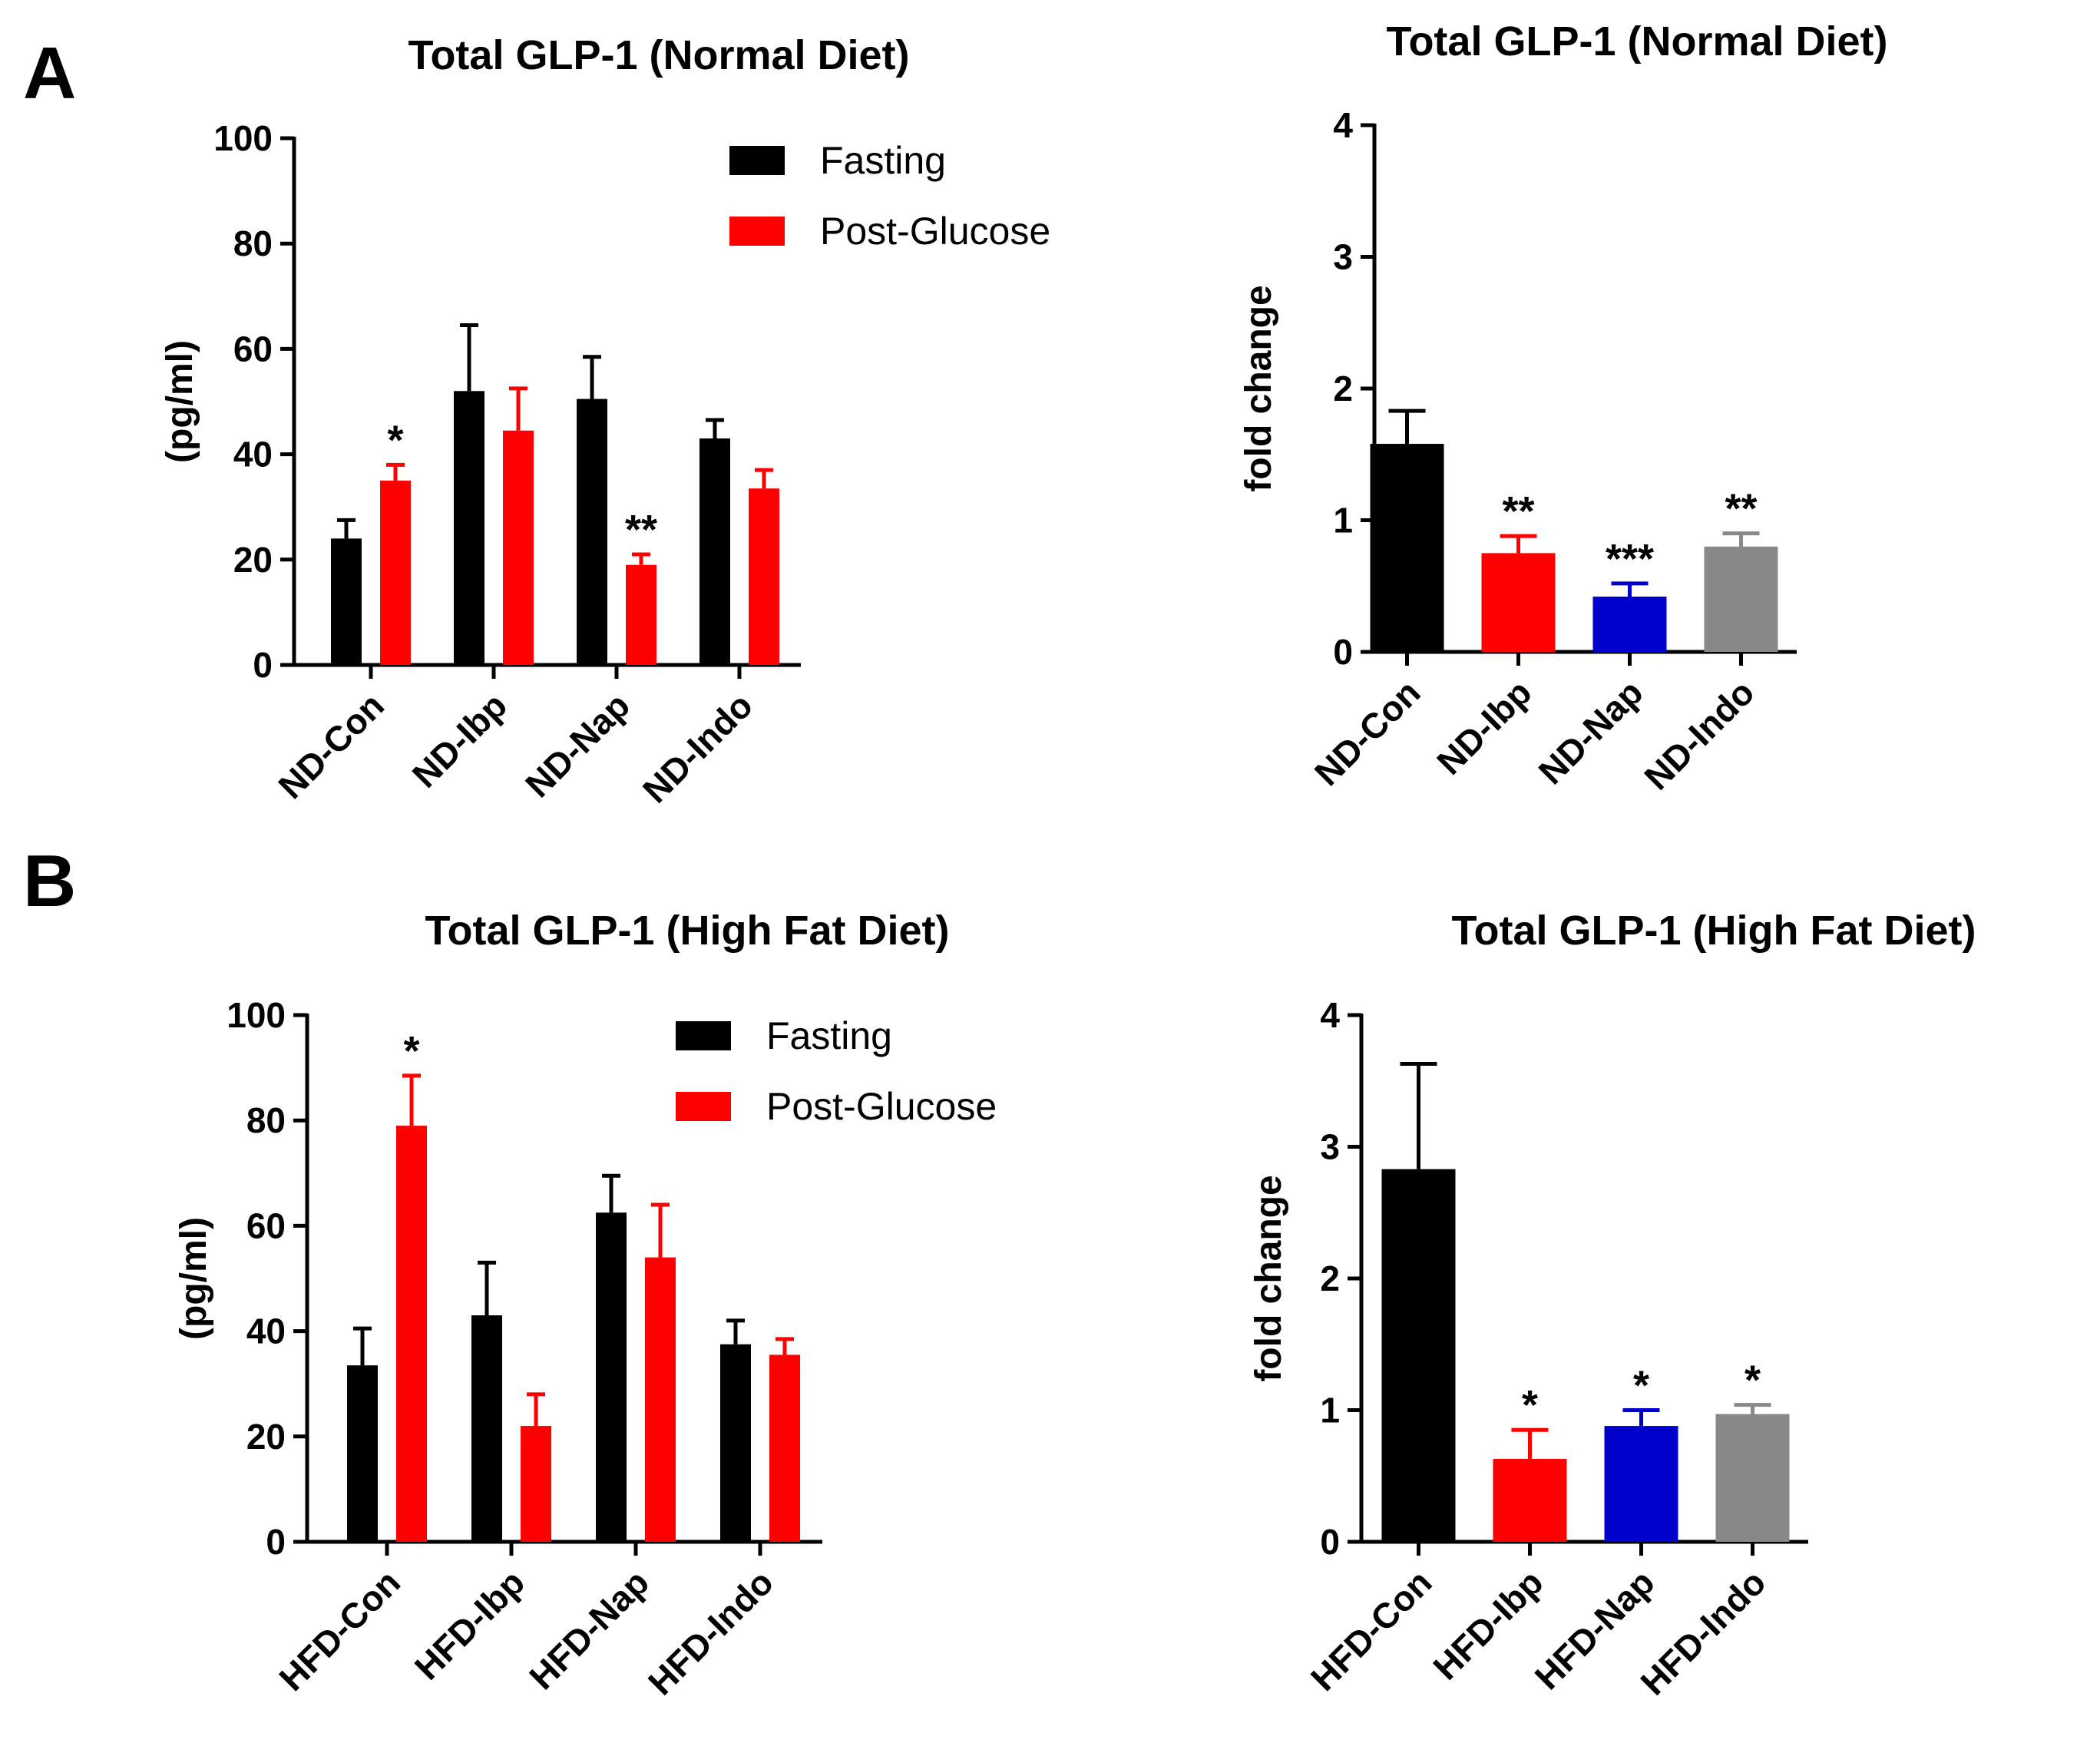 This screenshot has width=2100, height=1743. Describe the element at coordinates (588, 1629) in the screenshot. I see `x-tick-label: HFD-Nap` at that location.